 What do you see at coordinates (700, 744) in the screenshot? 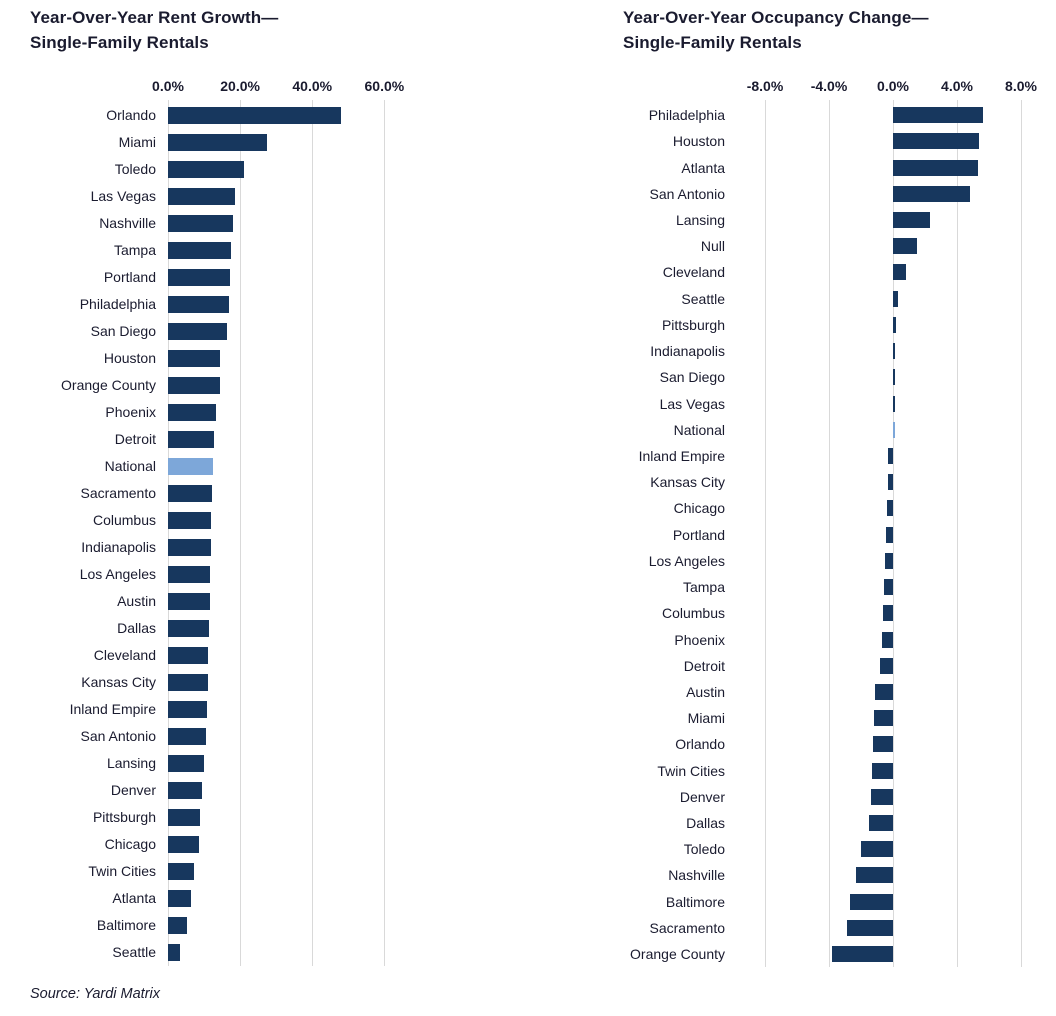
I see `category-label: Orlando` at bounding box center [700, 744].